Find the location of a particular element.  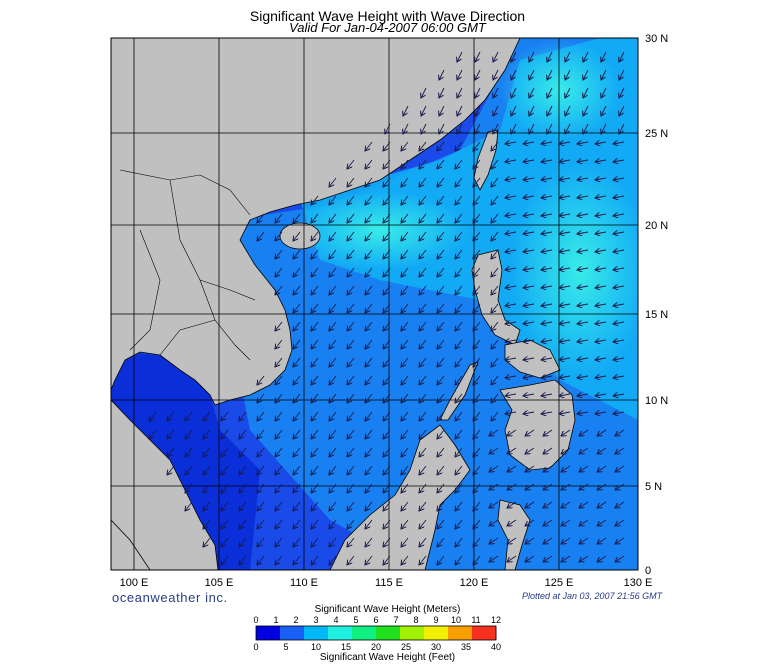

land-sumatra is located at coordinates (131, 544).